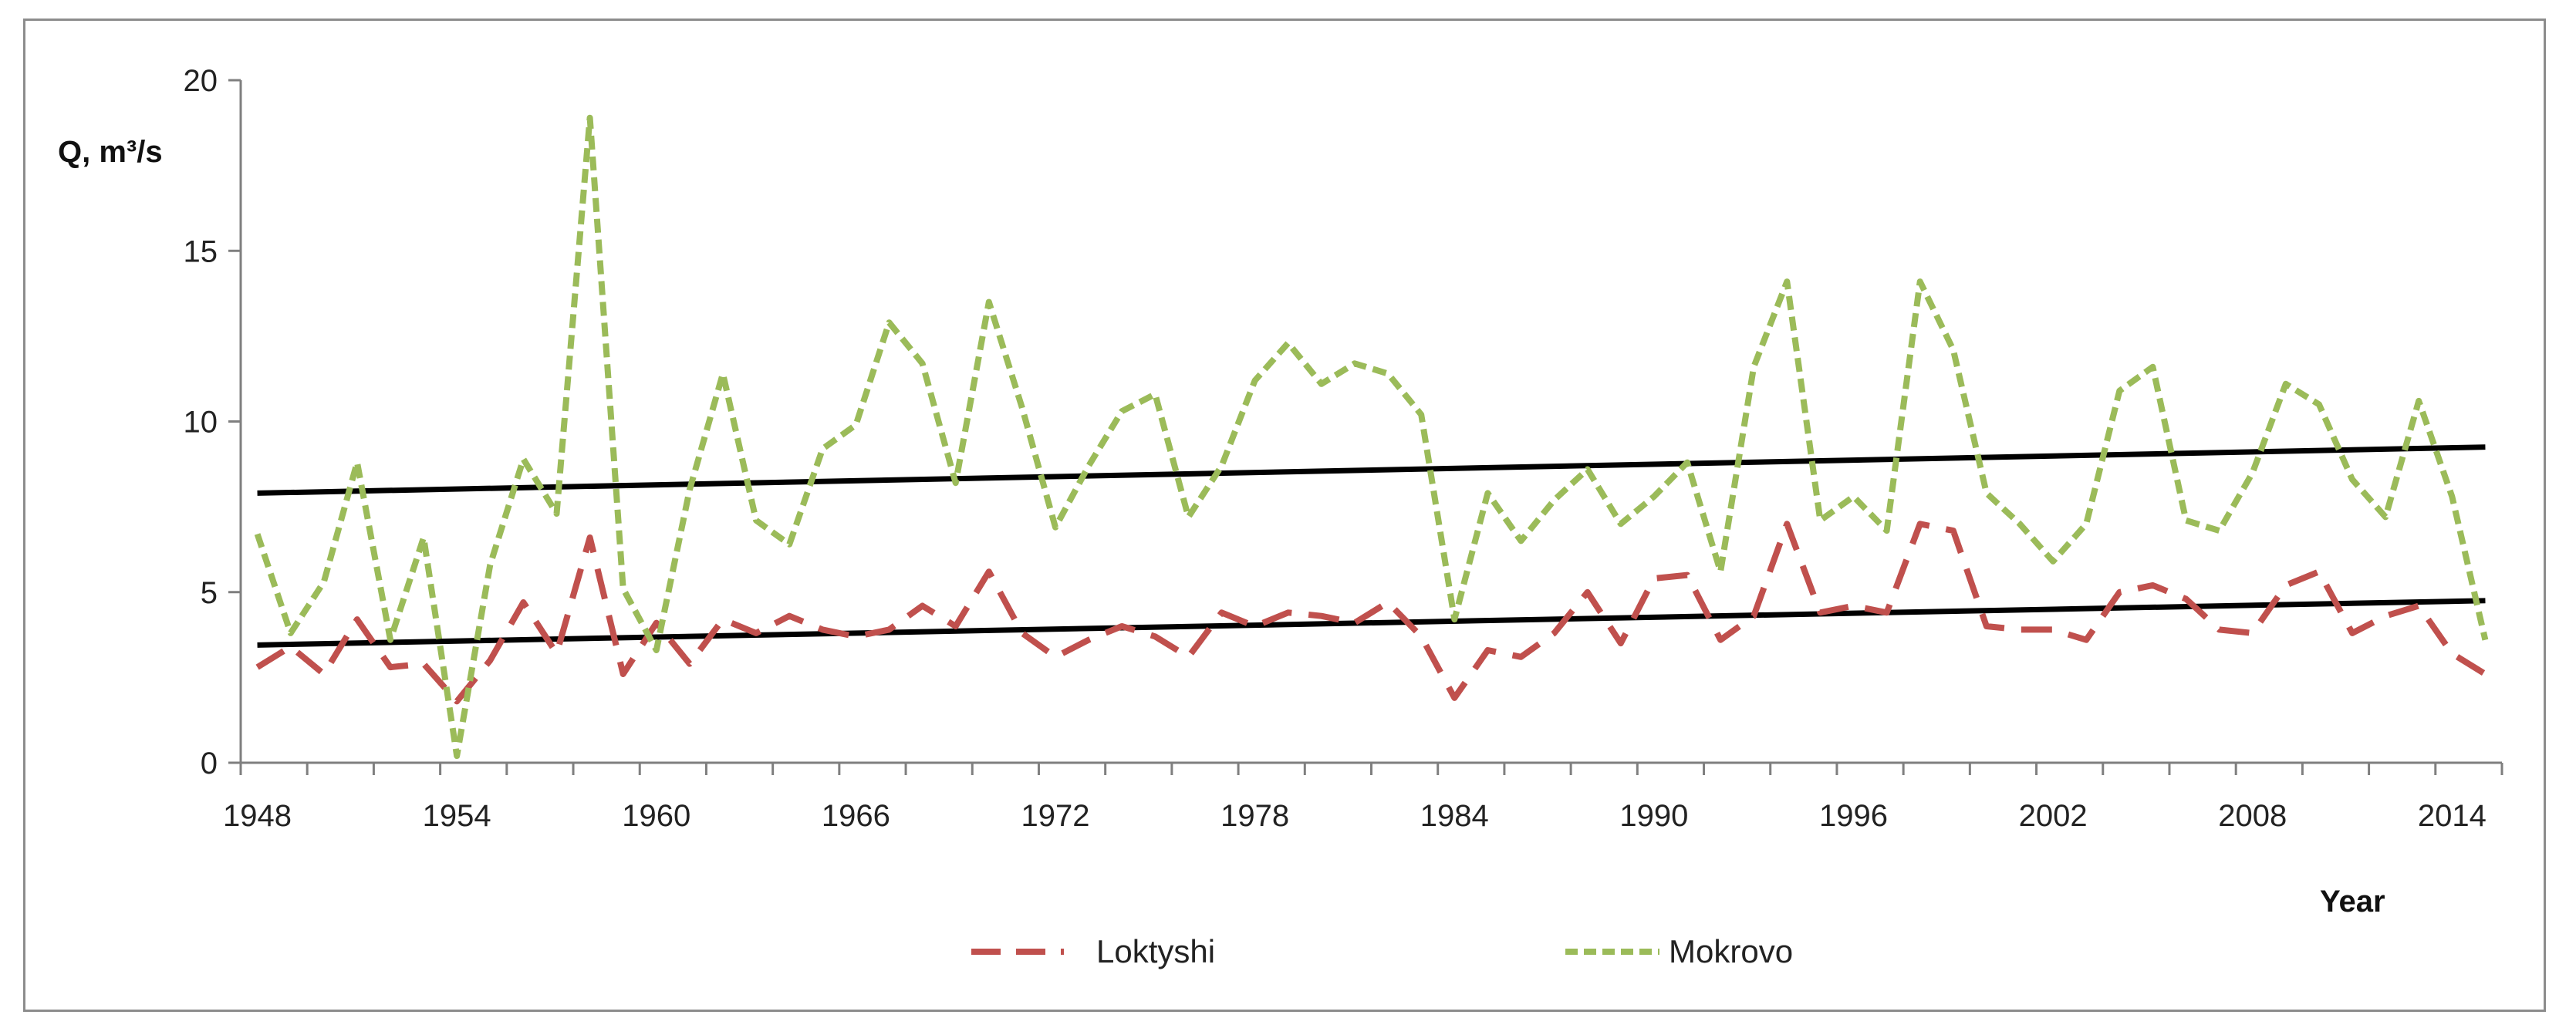 The height and width of the screenshot is (1035, 2576). I want to click on y-tick-label: 20, so click(201, 81).